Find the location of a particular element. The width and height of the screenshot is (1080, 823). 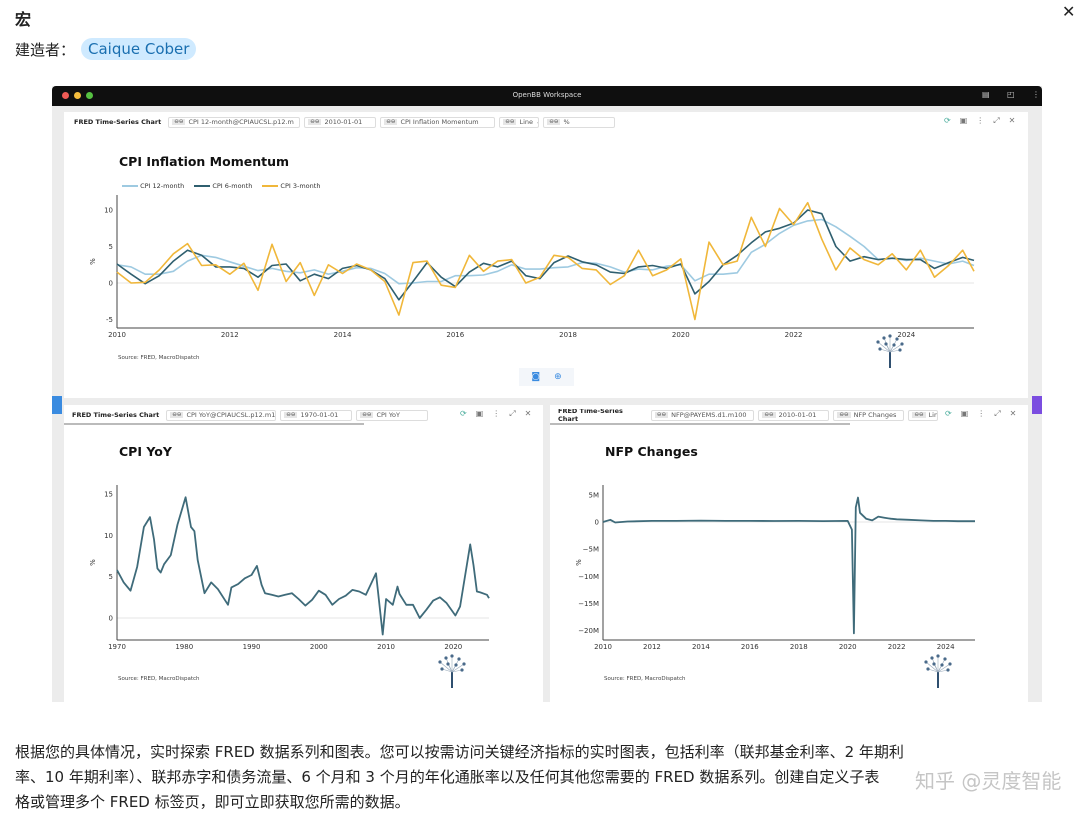

chart-title: NFP Changes is located at coordinates (651, 451).